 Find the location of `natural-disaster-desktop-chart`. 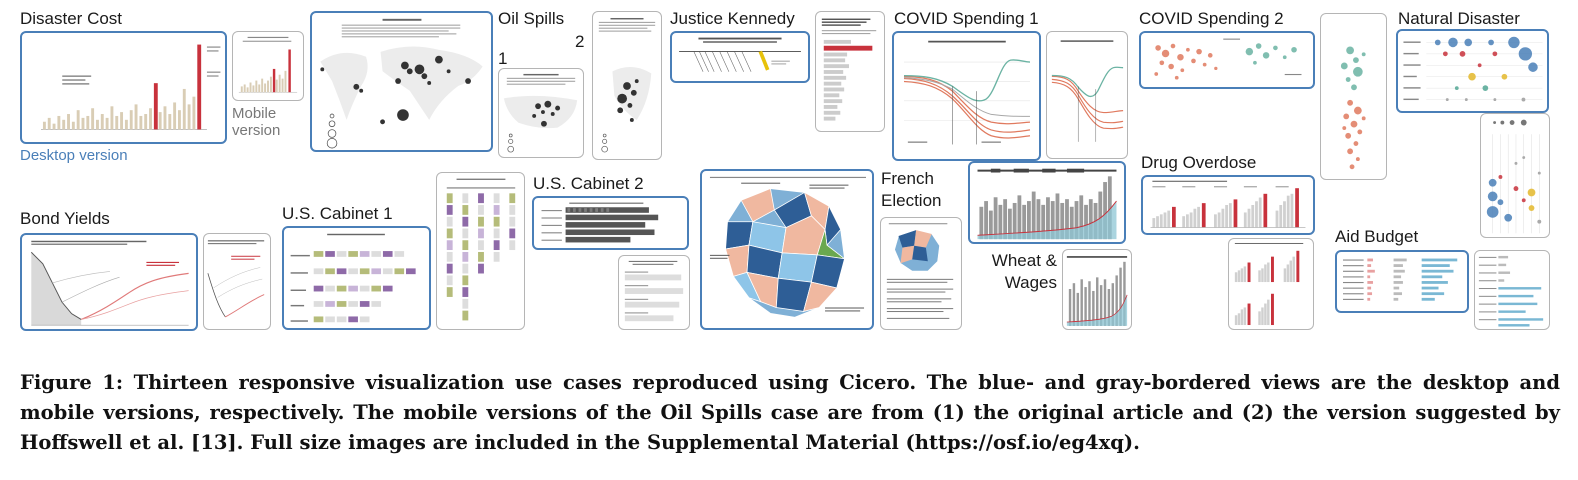

natural-disaster-desktop-chart is located at coordinates (1473, 69).